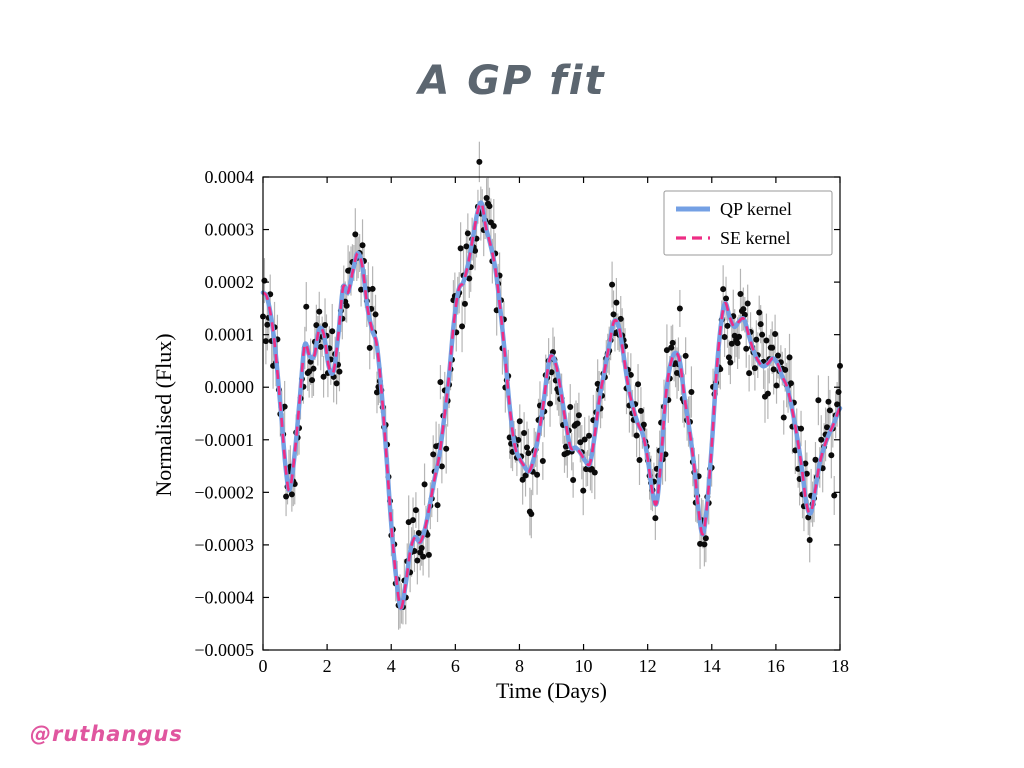 This screenshot has height=768, width=1024. Describe the element at coordinates (230, 230) in the screenshot. I see `svg-text: 0.0003` at that location.